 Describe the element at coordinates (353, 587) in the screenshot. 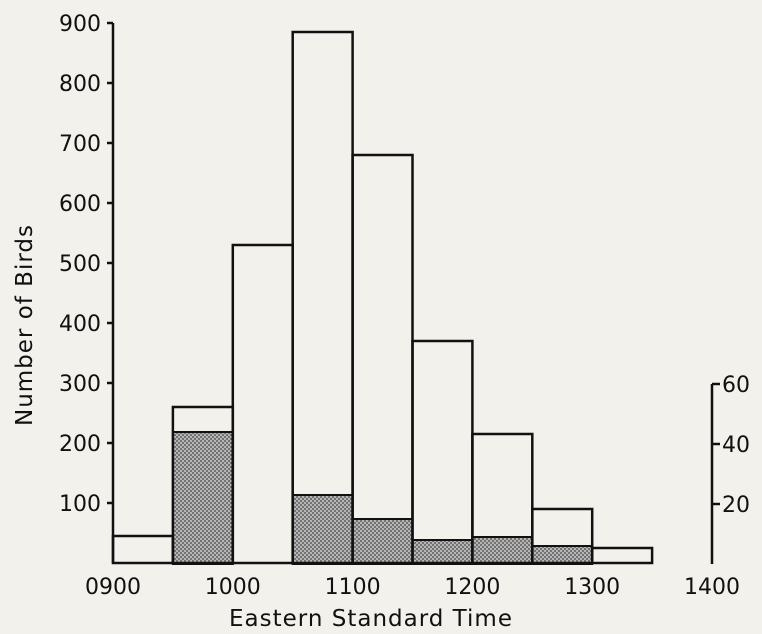

I see `x-tick-label-1100: 1100` at that location.